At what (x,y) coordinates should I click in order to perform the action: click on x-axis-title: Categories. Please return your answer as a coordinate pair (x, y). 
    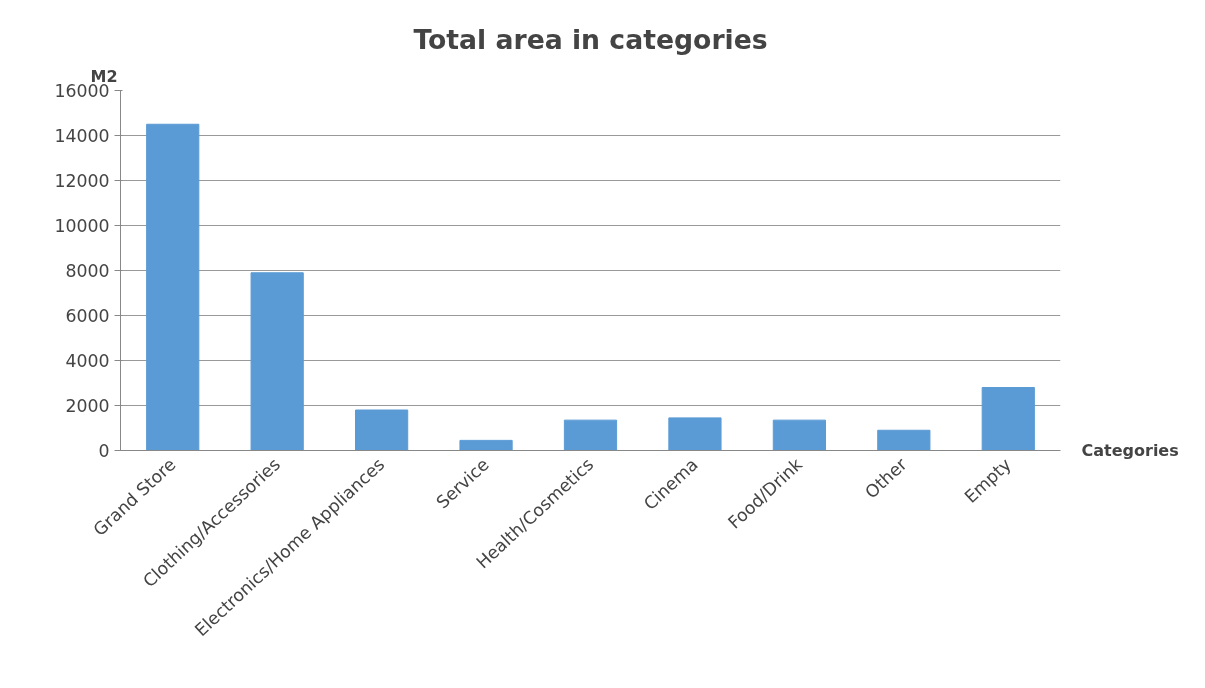
    Looking at the image, I should click on (1130, 450).